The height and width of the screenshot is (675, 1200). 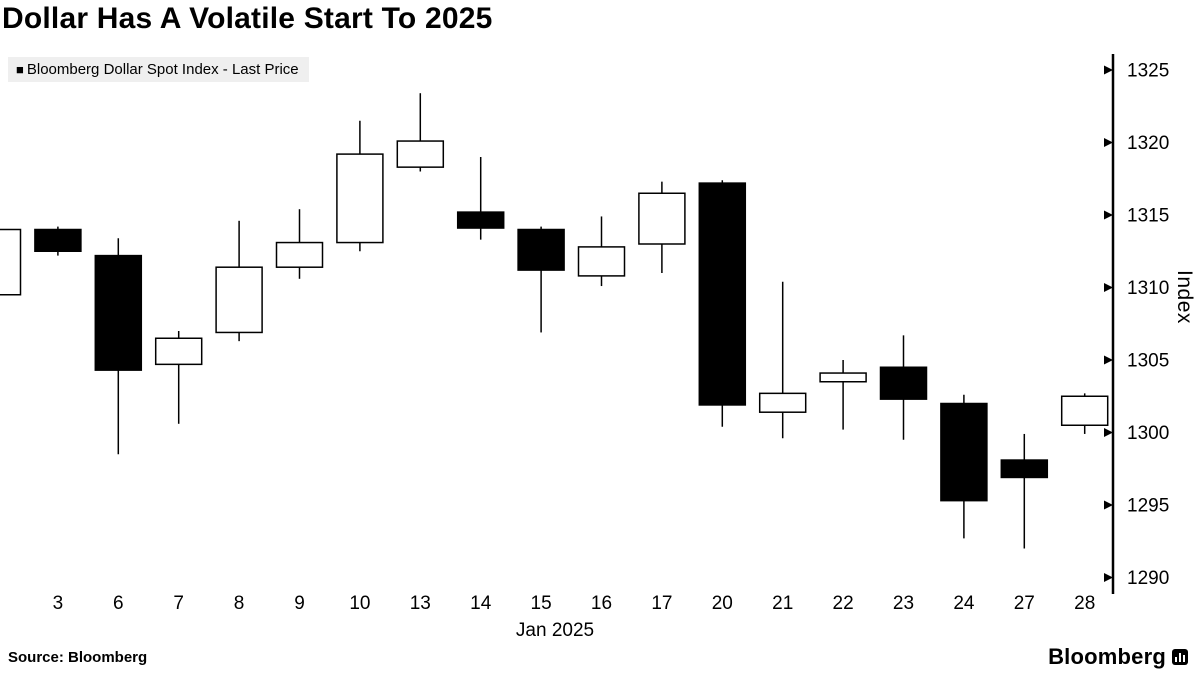 I want to click on x-tick-label: 17, so click(x=661, y=603).